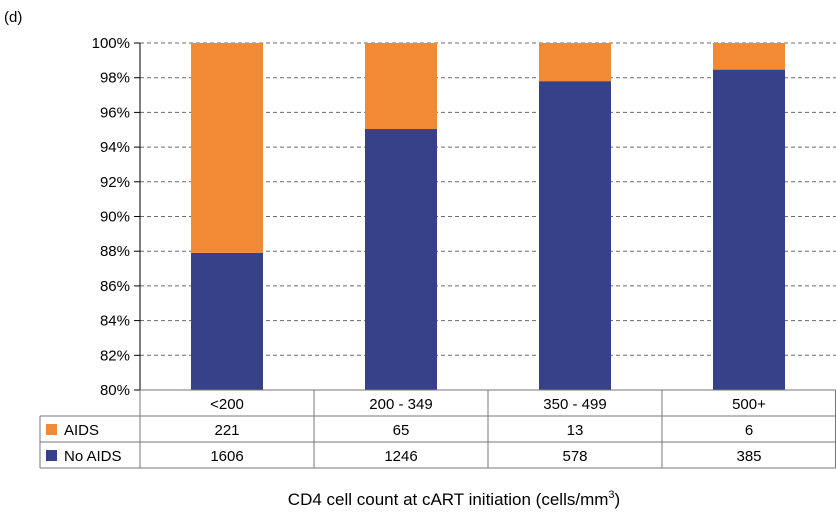 Image resolution: width=836 pixels, height=516 pixels. What do you see at coordinates (226, 430) in the screenshot?
I see `table-cell: 221` at bounding box center [226, 430].